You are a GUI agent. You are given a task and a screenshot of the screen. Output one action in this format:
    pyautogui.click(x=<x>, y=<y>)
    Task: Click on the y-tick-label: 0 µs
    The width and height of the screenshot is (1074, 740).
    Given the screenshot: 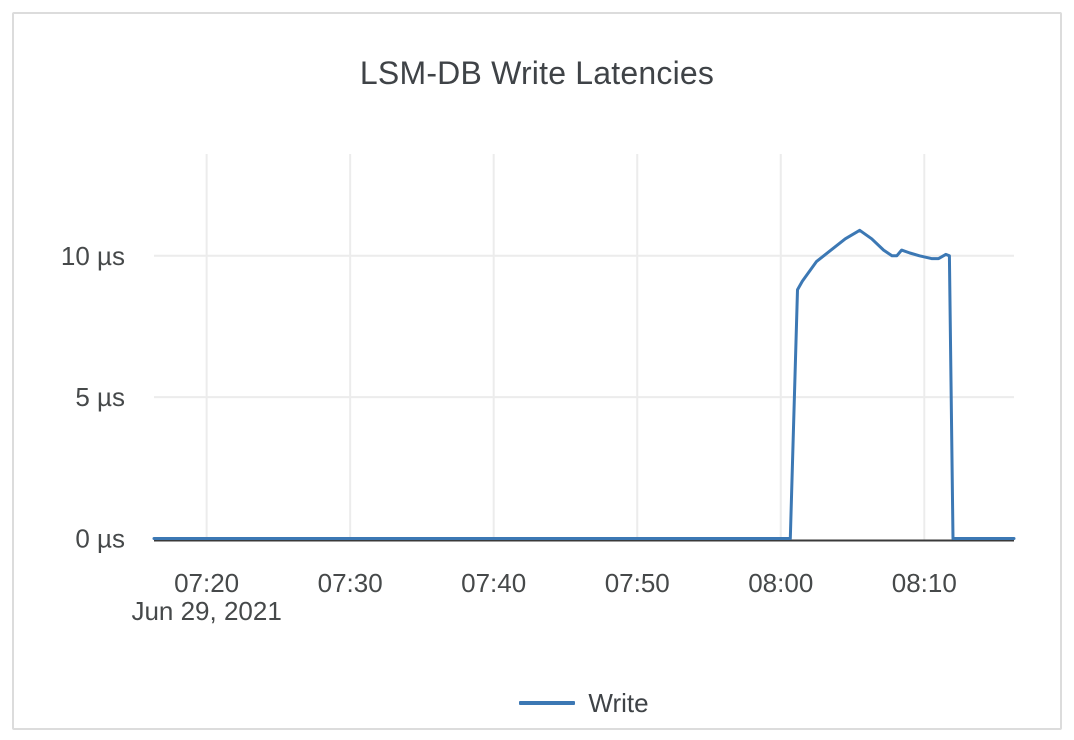 What is the action you would take?
    pyautogui.click(x=100, y=539)
    